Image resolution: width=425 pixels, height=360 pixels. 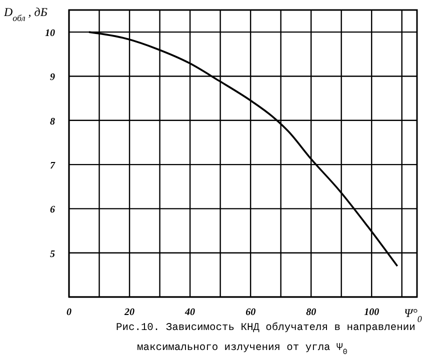 I want to click on y-axis-title: D$_{обл}$ , дБ, so click(x=25, y=14).